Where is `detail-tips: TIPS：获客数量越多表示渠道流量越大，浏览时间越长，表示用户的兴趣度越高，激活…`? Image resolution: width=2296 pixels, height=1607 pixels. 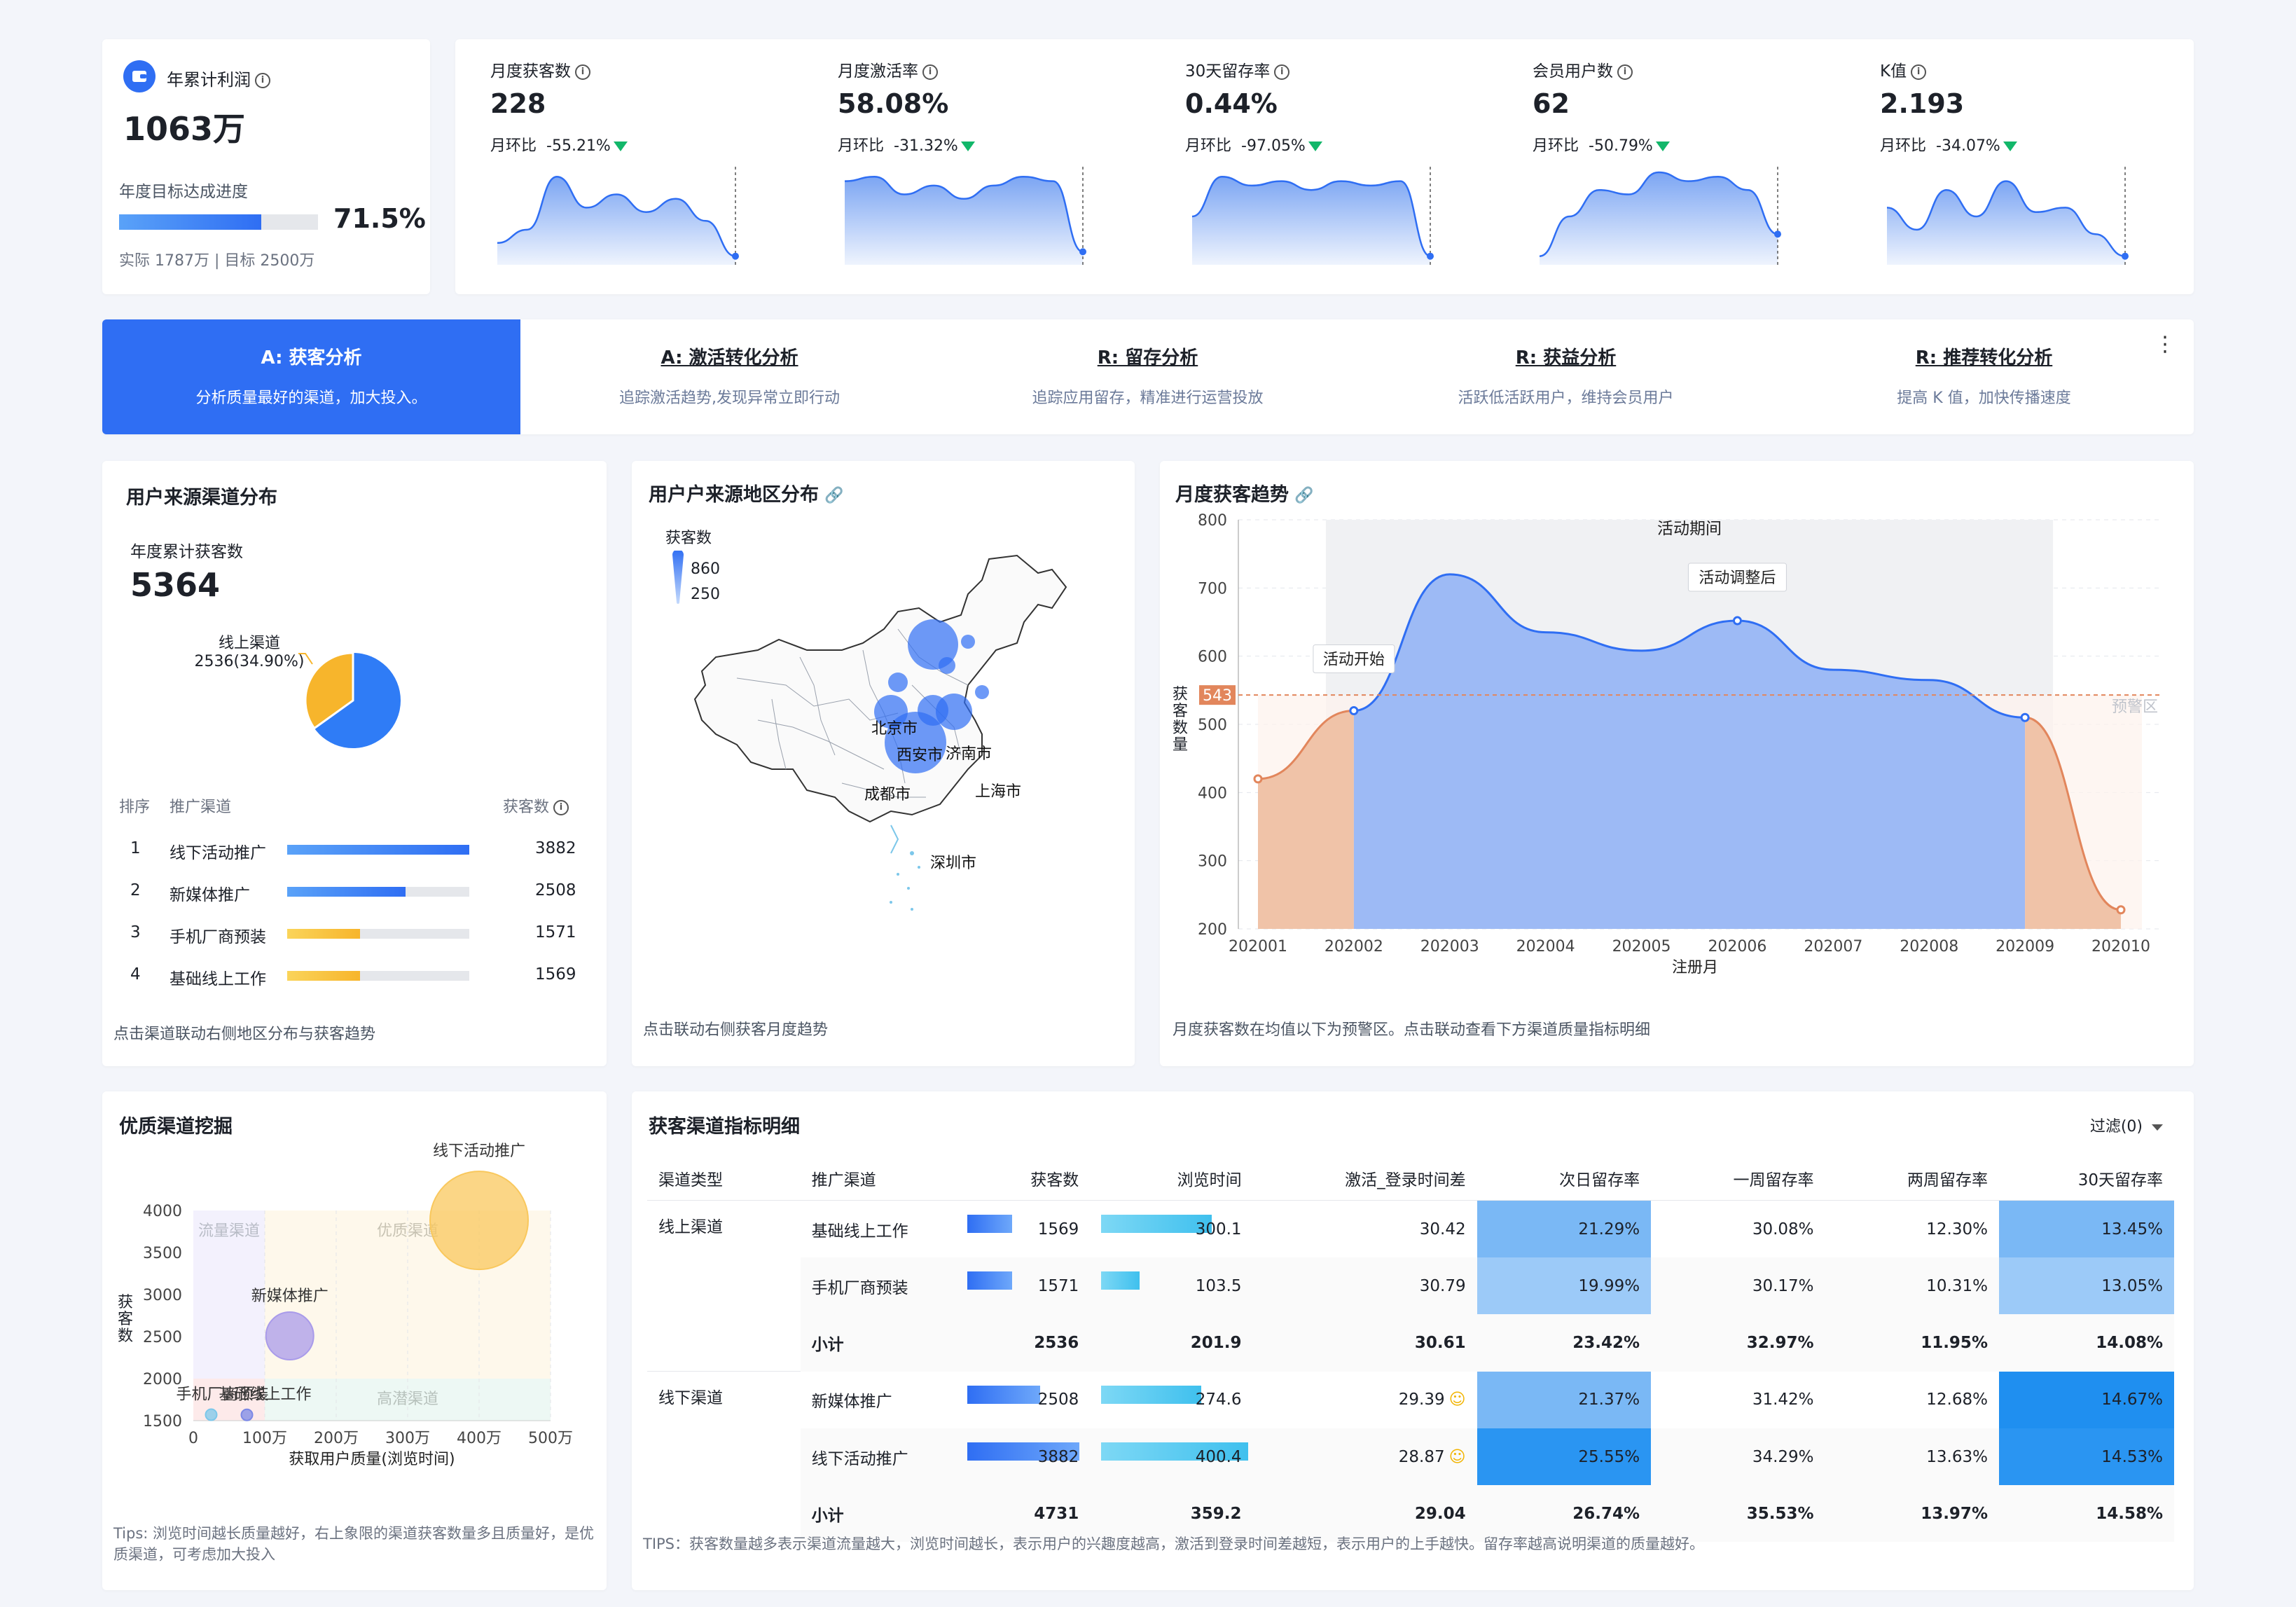
detail-tips: TIPS：获客数量越多表示渠道流量越大，浏览时间越长，表示用户的兴趣度越高，激活… is located at coordinates (1174, 1544).